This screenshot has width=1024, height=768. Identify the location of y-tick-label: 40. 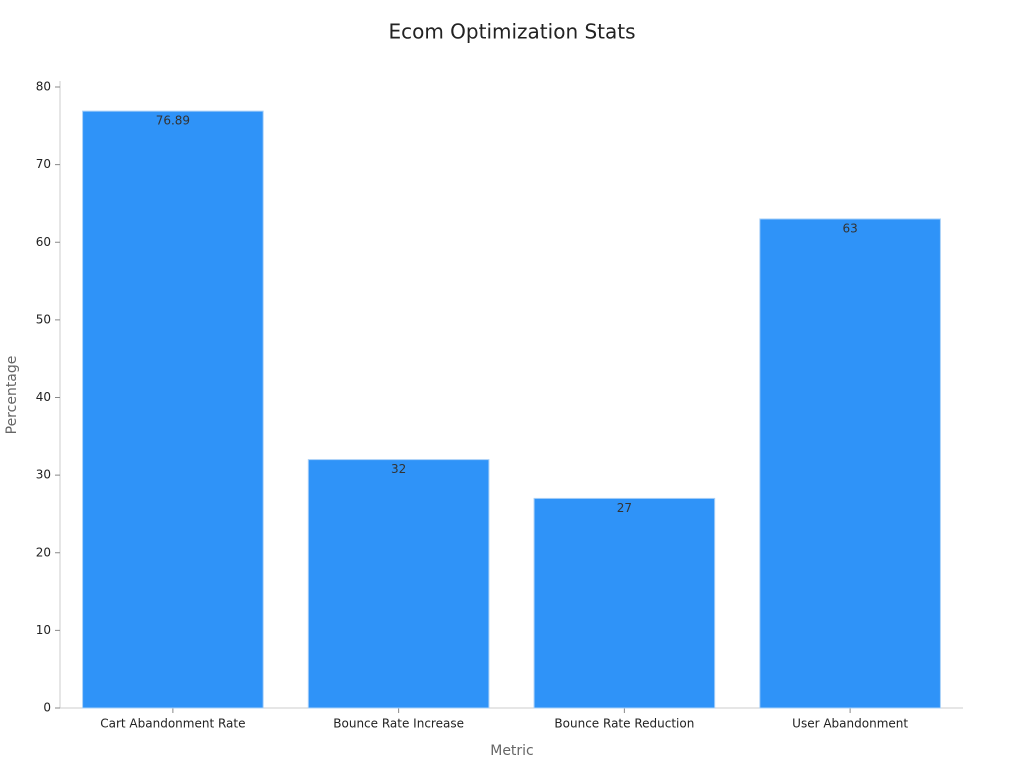
(43, 397).